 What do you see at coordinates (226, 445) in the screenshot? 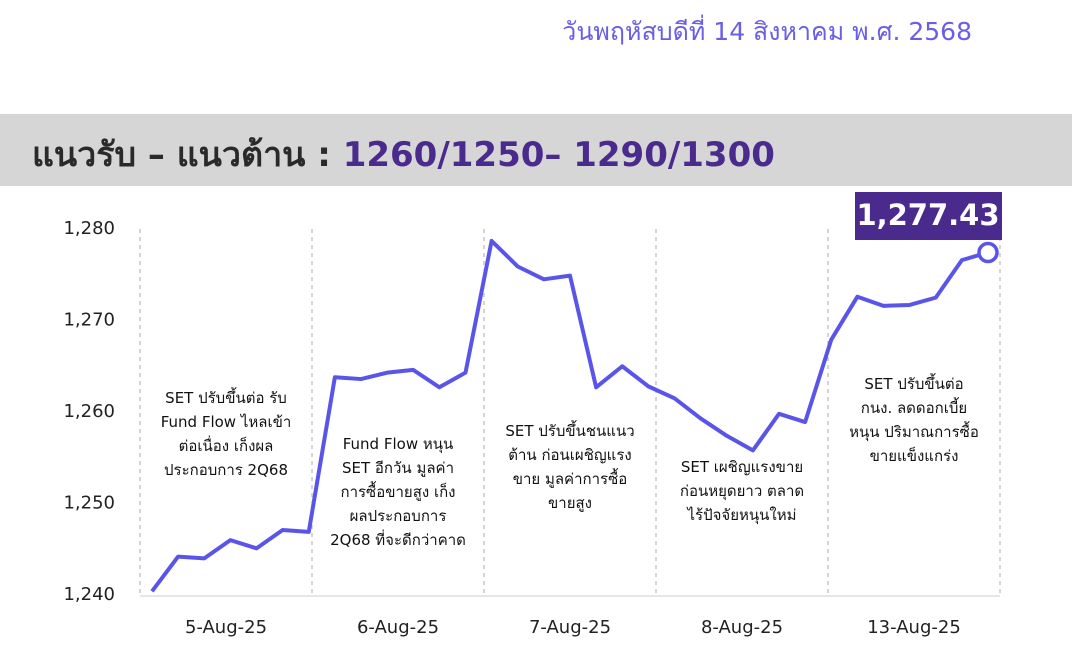
I see `annotation-line: ต่อเนื่อง เก็งผล` at bounding box center [226, 445].